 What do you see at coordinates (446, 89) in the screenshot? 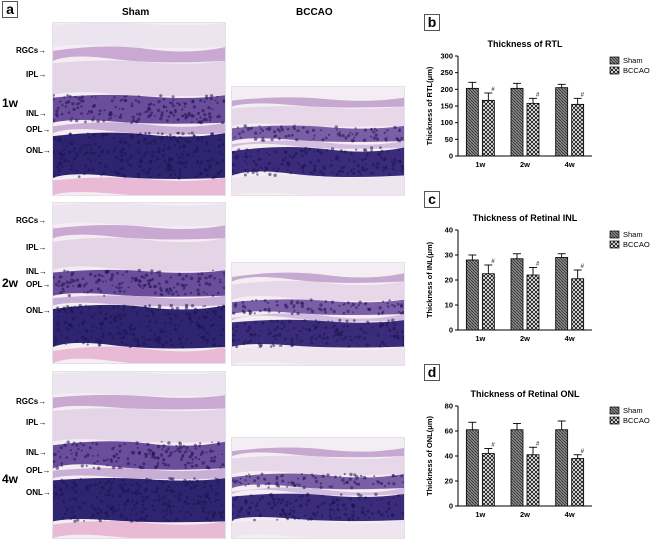
I see `y-tick-label: 200` at bounding box center [446, 89].